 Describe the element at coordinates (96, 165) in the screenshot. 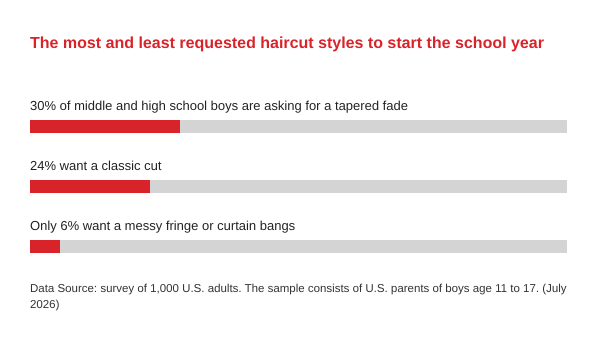

I see `y-tick-label: 24% want a classic cut` at that location.